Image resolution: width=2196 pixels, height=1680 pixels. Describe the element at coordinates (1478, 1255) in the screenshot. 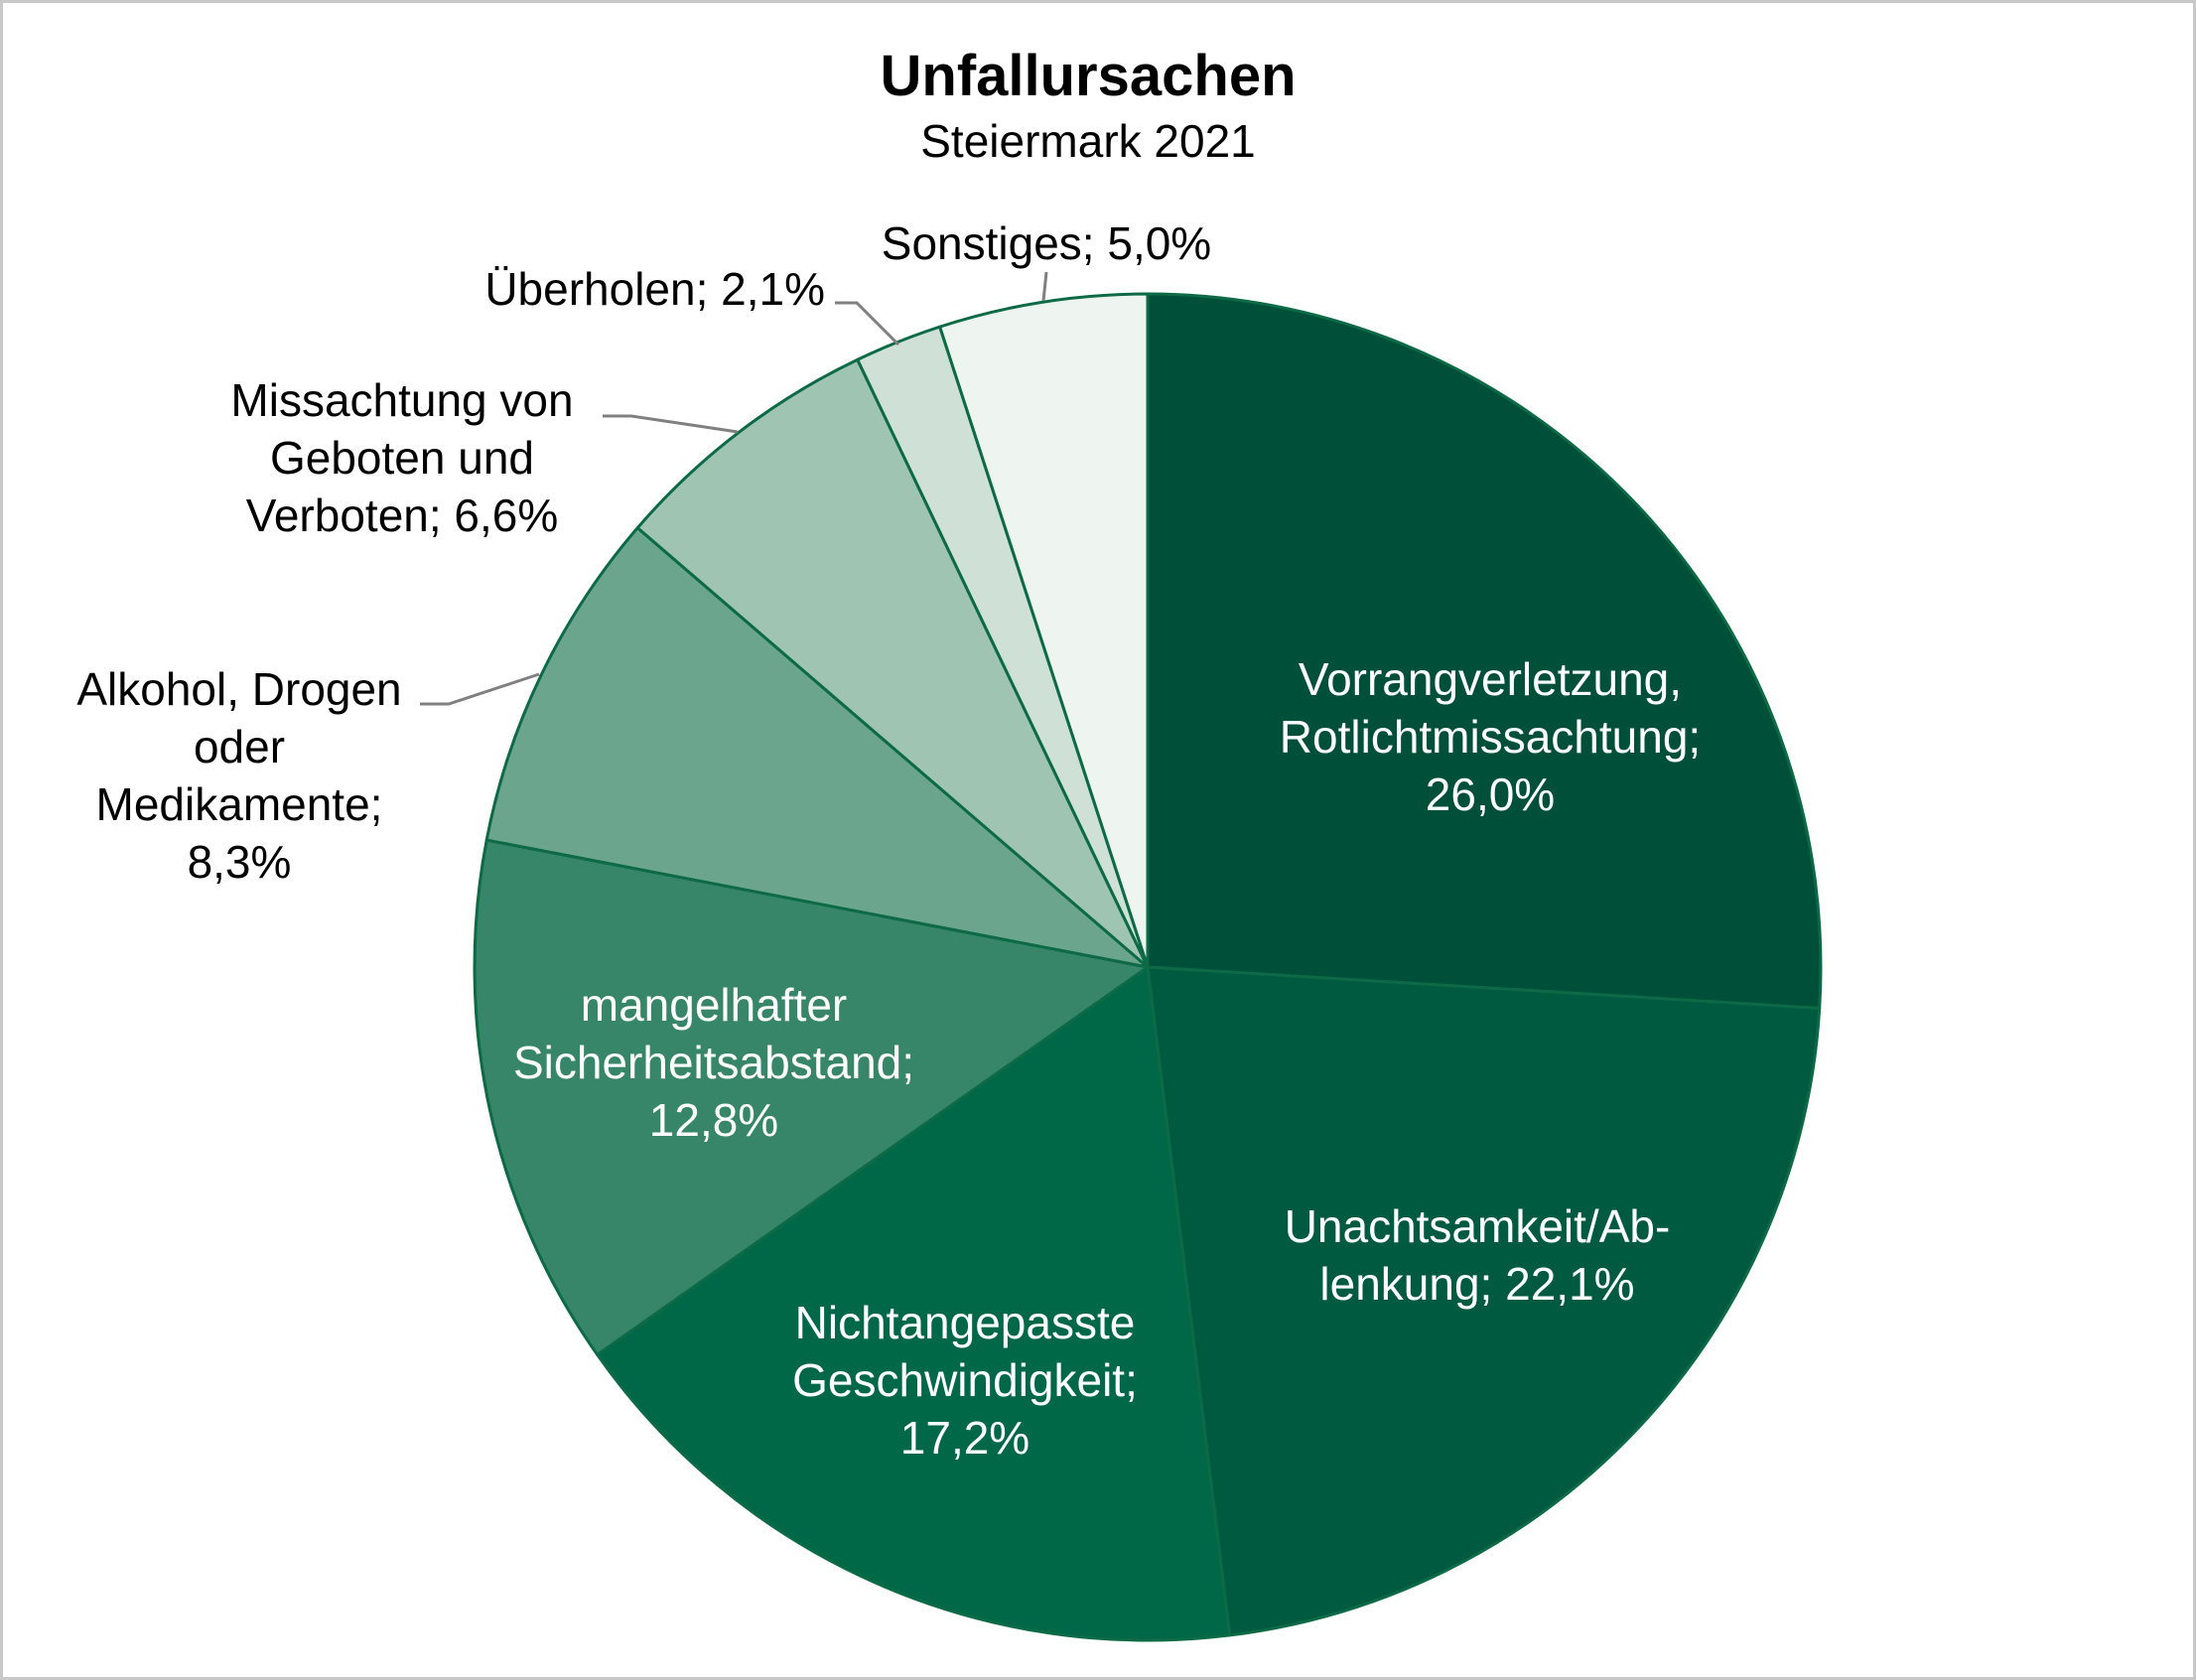

I see `data-label-unachtsamkeit-ablenkung: Unachtsamkeit/Ab-lenkung; 22,1%` at that location.